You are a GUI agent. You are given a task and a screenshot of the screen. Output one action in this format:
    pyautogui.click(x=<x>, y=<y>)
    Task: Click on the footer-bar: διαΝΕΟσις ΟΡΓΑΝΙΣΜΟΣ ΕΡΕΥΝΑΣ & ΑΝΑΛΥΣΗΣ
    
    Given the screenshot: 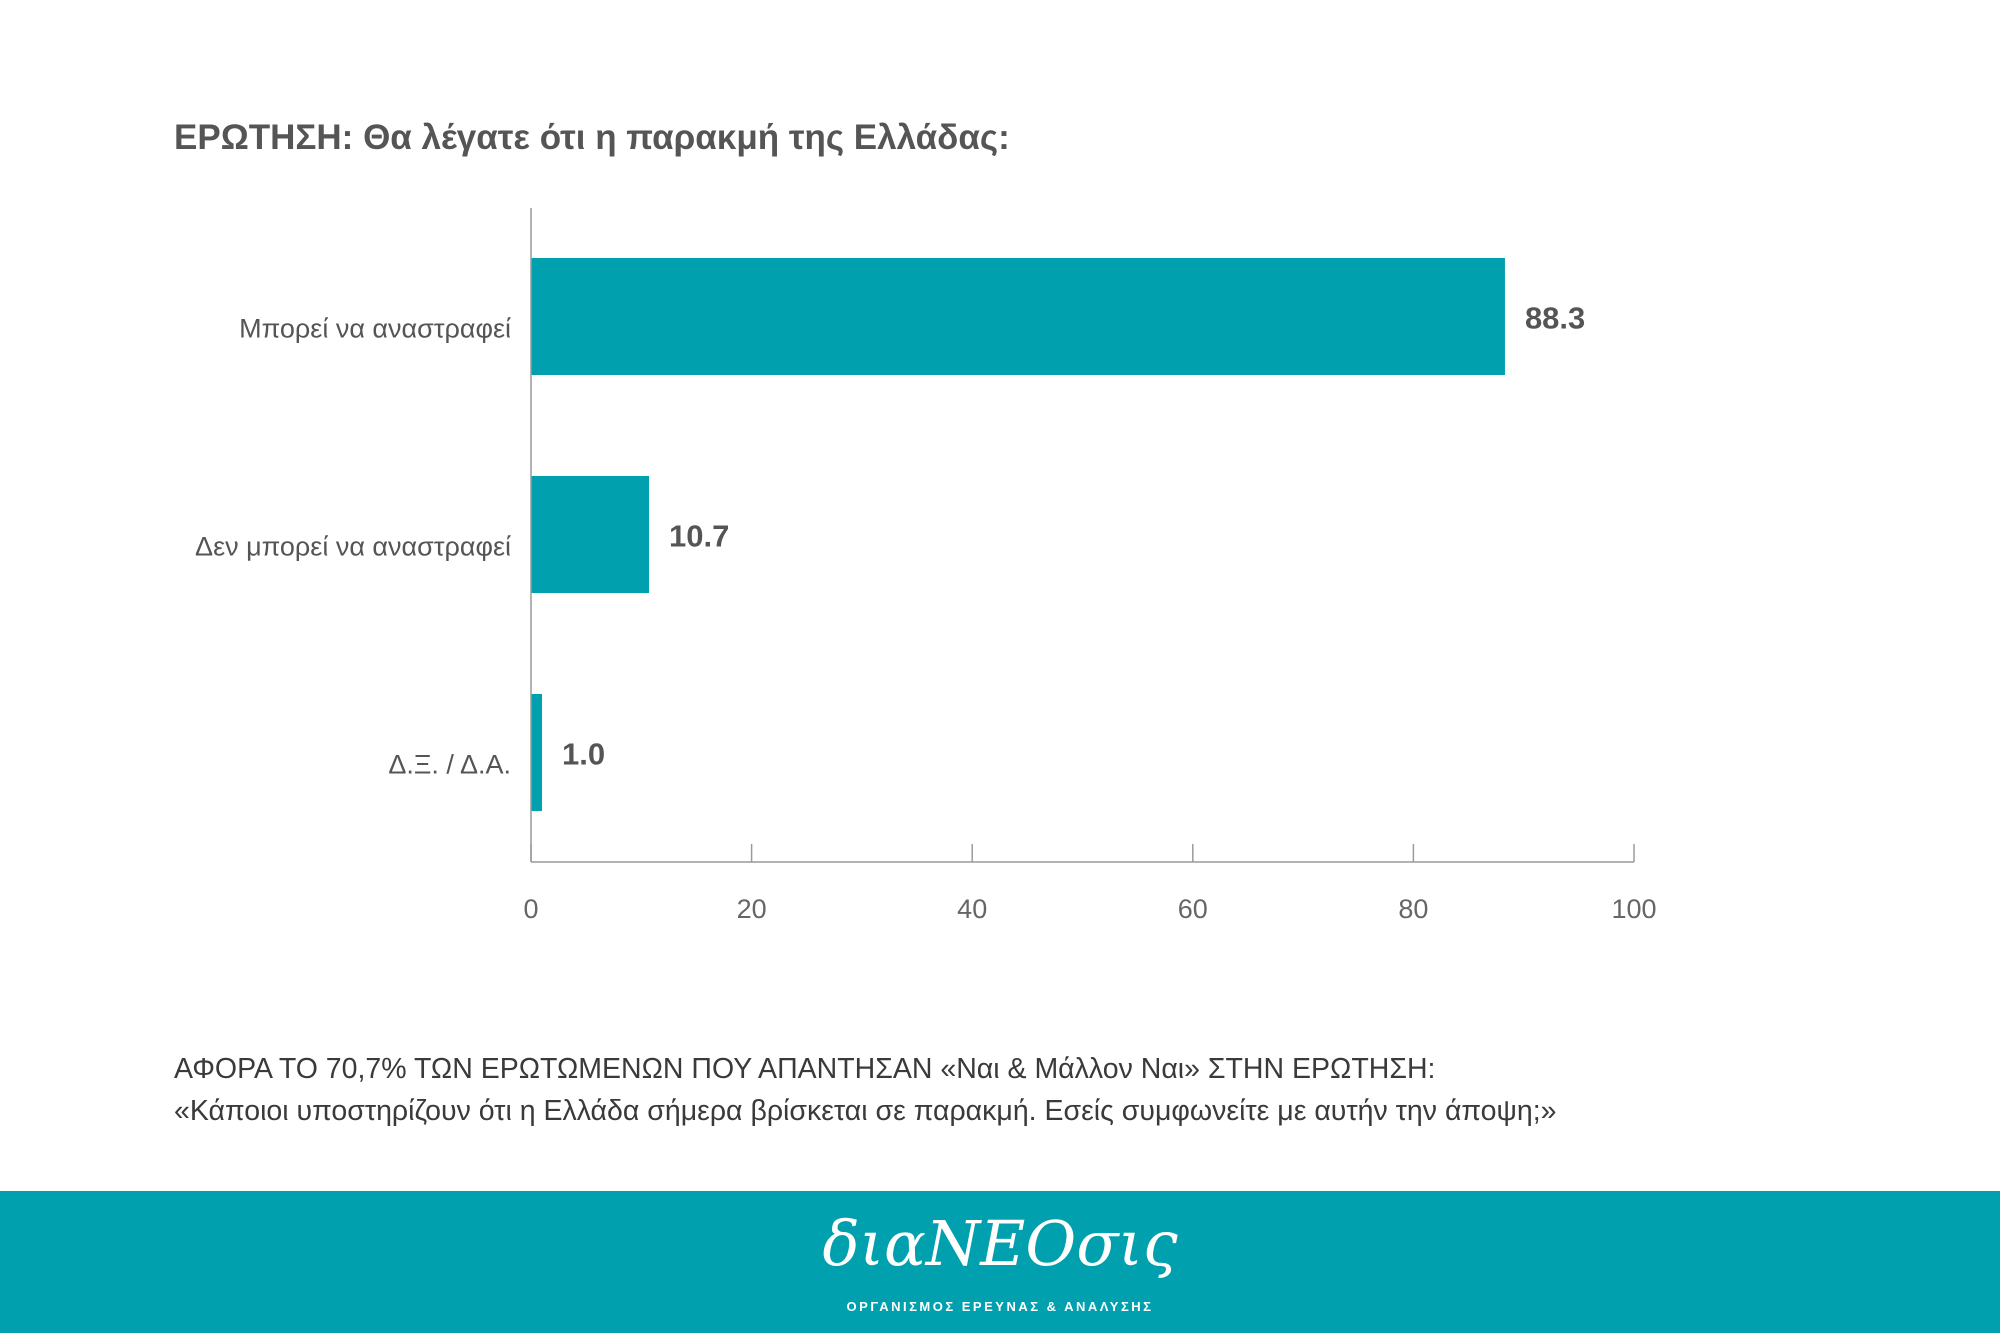 What is the action you would take?
    pyautogui.click(x=1000, y=1262)
    